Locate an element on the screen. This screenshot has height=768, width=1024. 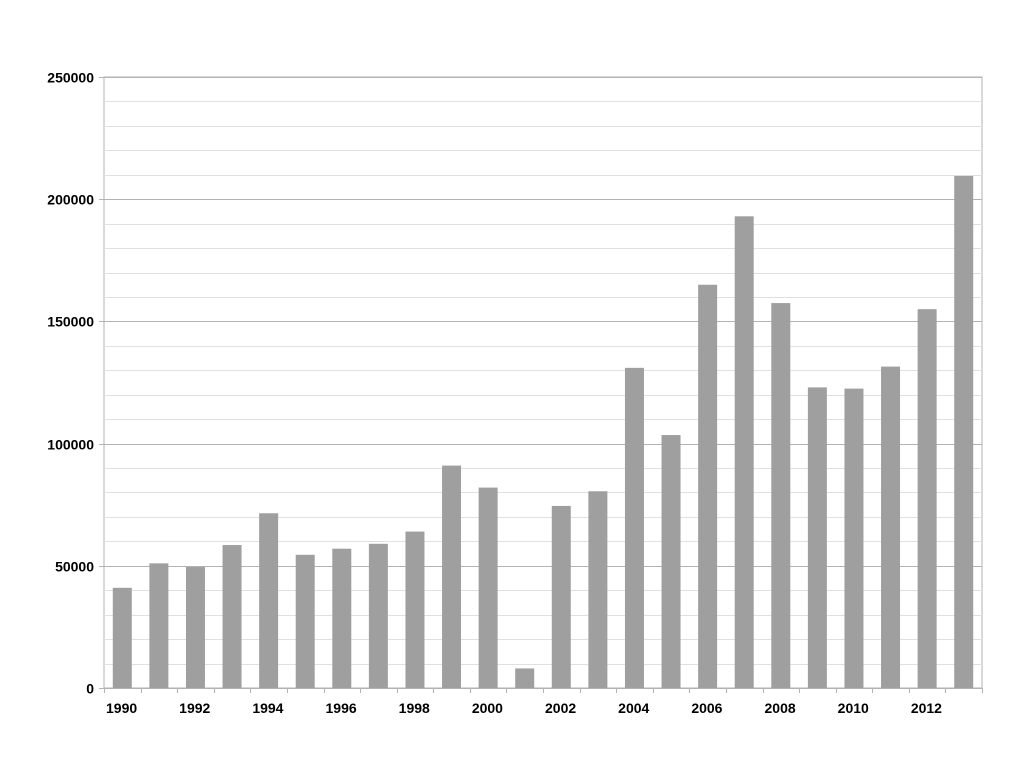
x-tick-label: 2000 is located at coordinates (487, 708).